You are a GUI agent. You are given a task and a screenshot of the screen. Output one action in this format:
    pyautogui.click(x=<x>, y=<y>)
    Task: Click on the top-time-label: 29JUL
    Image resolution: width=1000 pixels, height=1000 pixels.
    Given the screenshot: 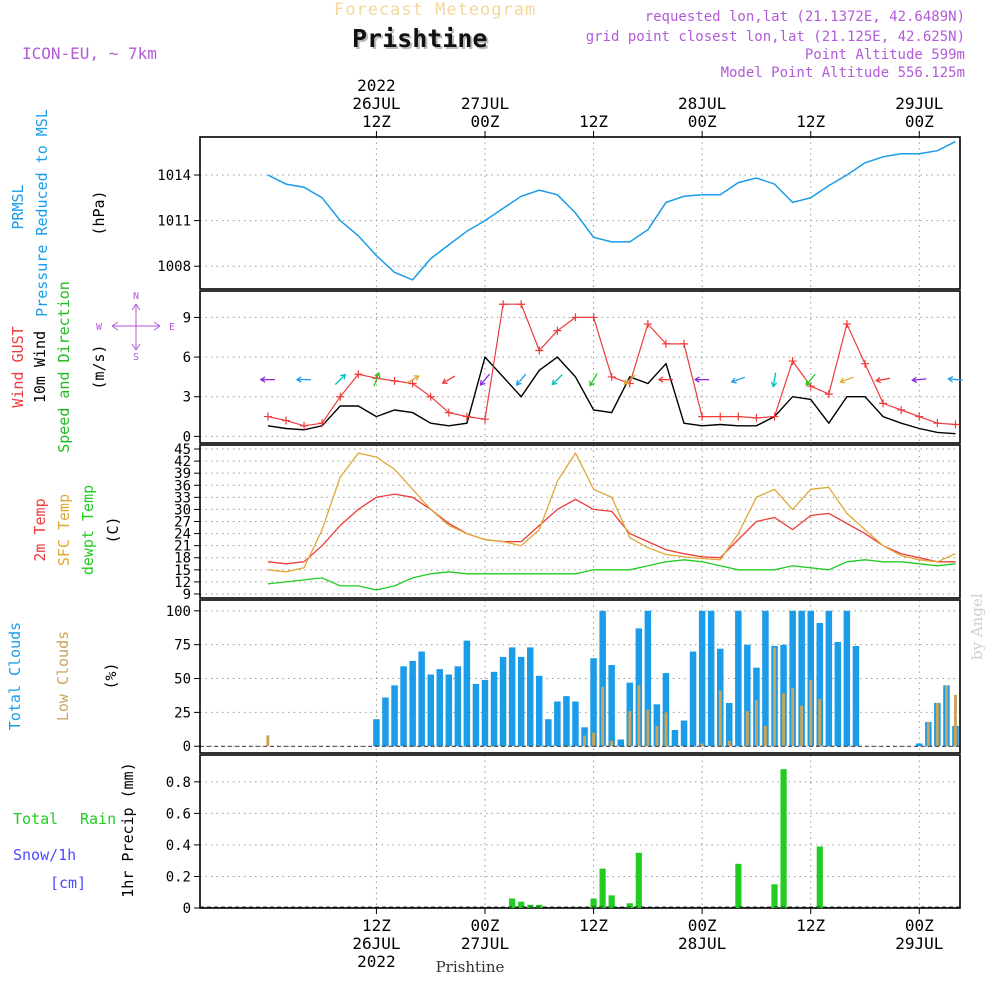 What is the action you would take?
    pyautogui.click(x=919, y=103)
    